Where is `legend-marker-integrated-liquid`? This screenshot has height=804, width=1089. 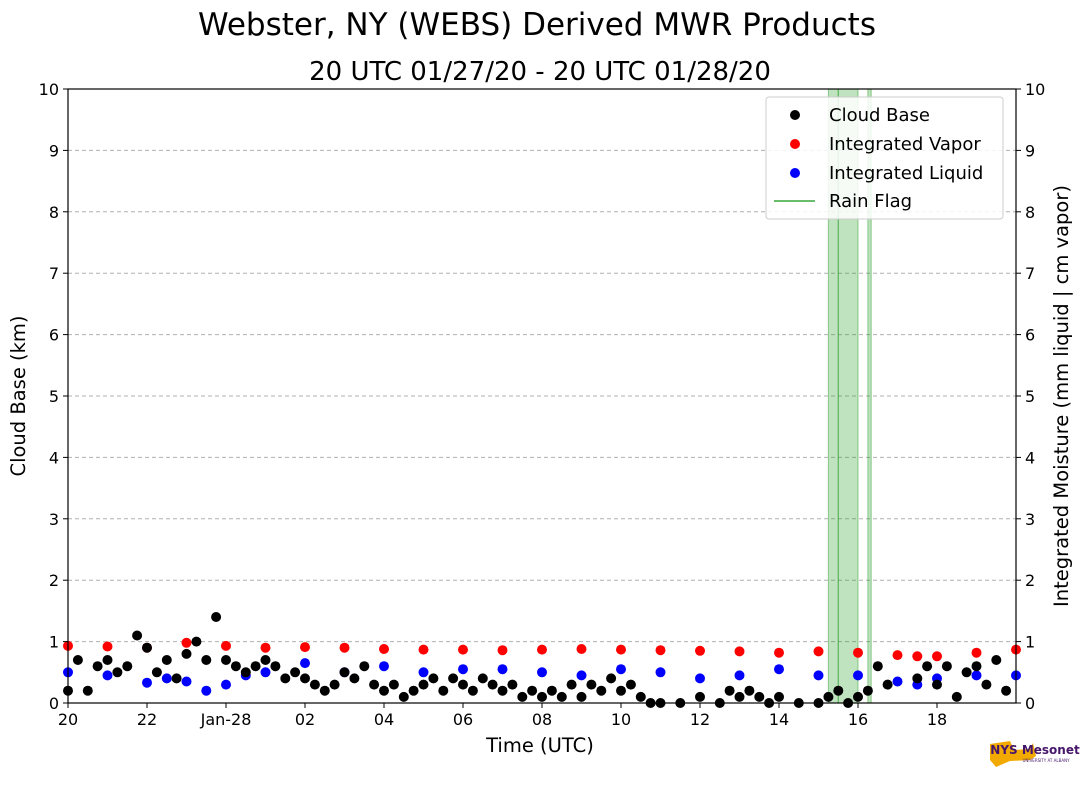
legend-marker-integrated-liquid is located at coordinates (795, 173).